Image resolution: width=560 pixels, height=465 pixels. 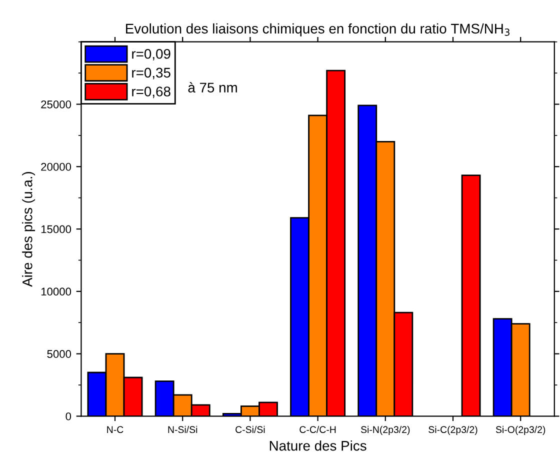 I want to click on y-tick-label: 10000, so click(x=56, y=292).